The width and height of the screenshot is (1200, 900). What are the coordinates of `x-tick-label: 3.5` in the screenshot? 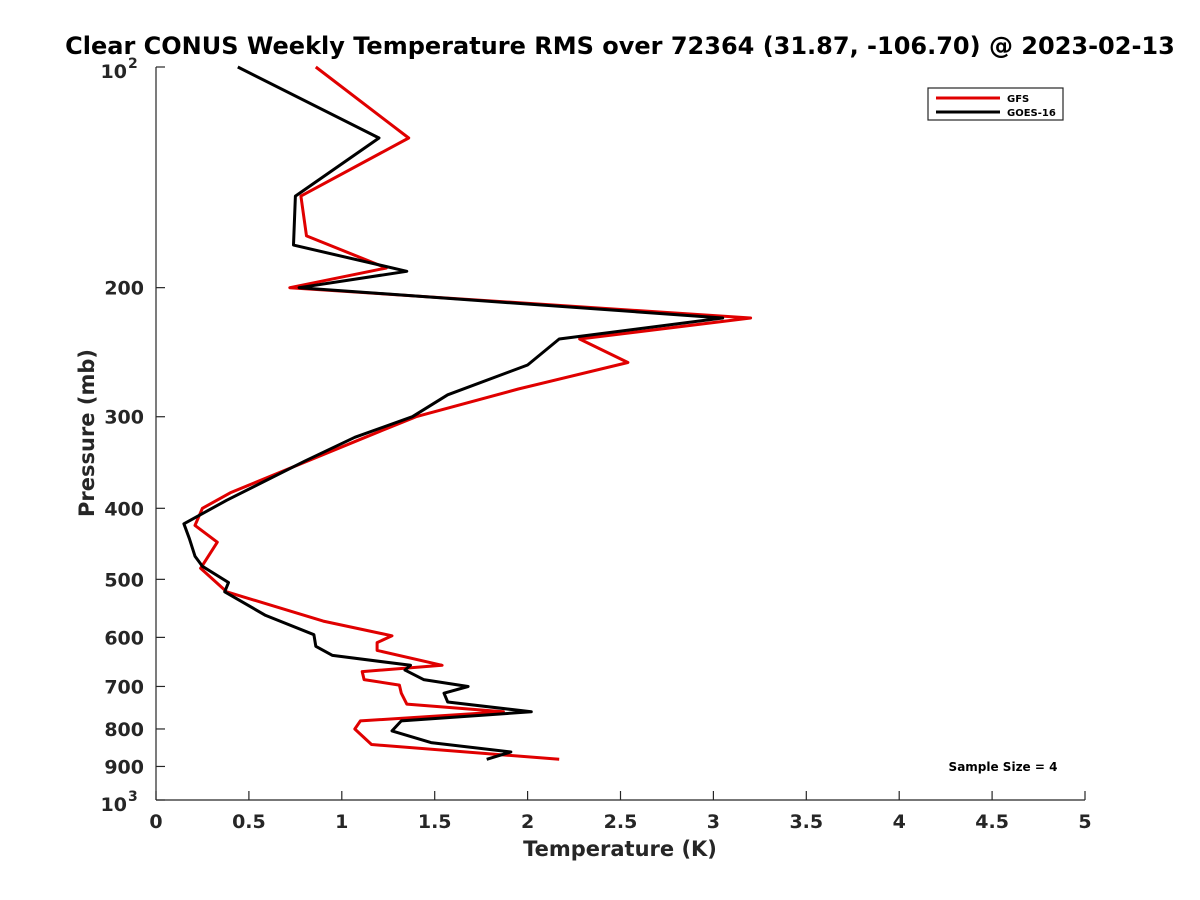 It's located at (806, 822).